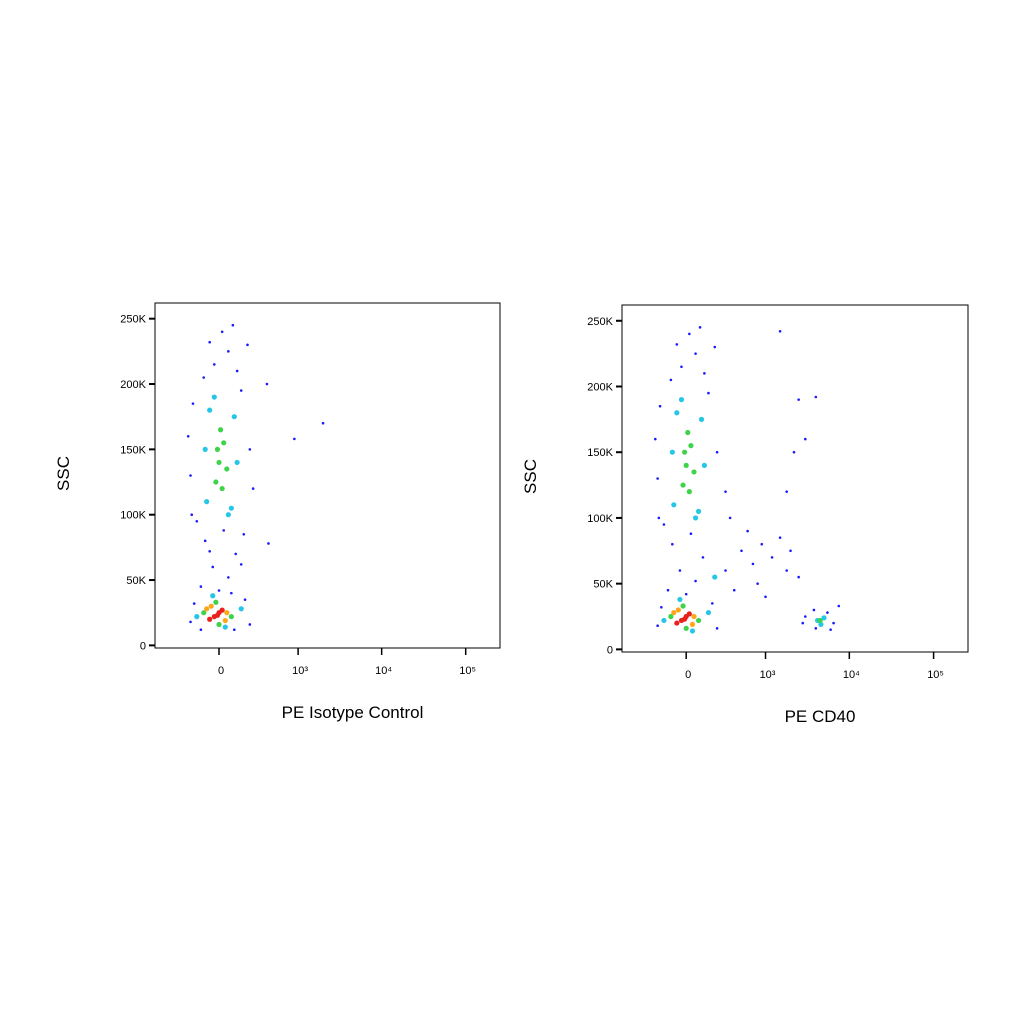 The height and width of the screenshot is (1029, 1024). Describe the element at coordinates (353, 712) in the screenshot. I see `x-axis-label: PE Isotype Control` at that location.